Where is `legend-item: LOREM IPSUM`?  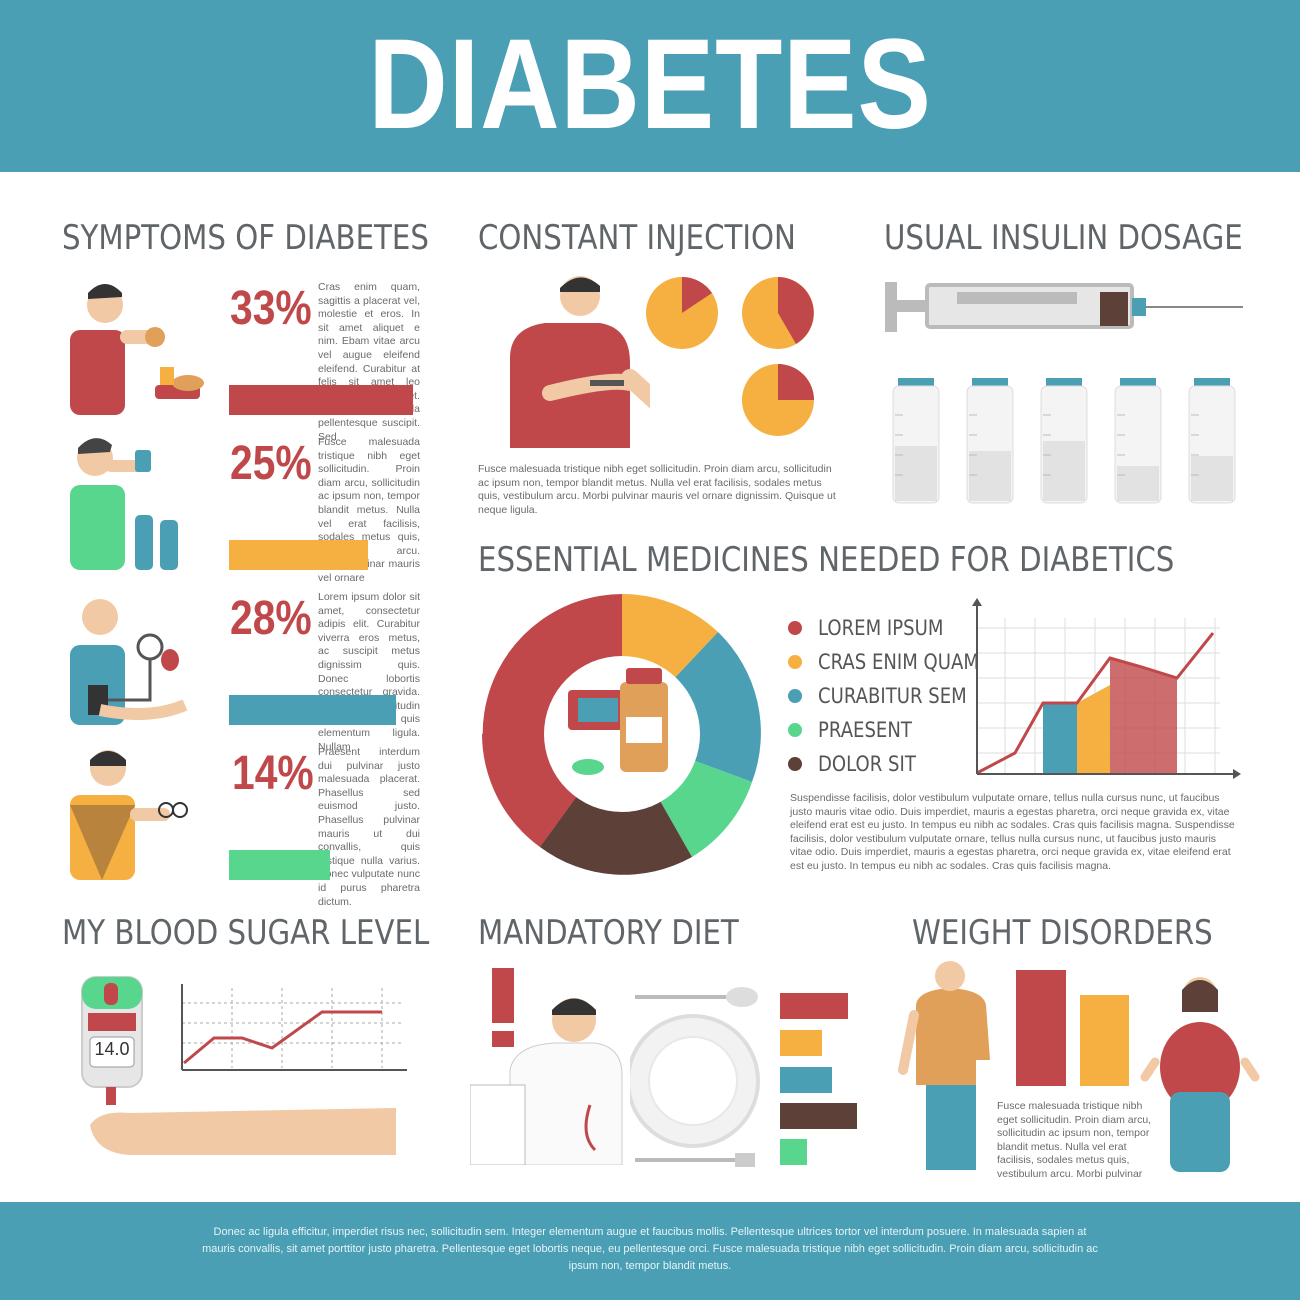
legend-item: LOREM IPSUM is located at coordinates (896, 628).